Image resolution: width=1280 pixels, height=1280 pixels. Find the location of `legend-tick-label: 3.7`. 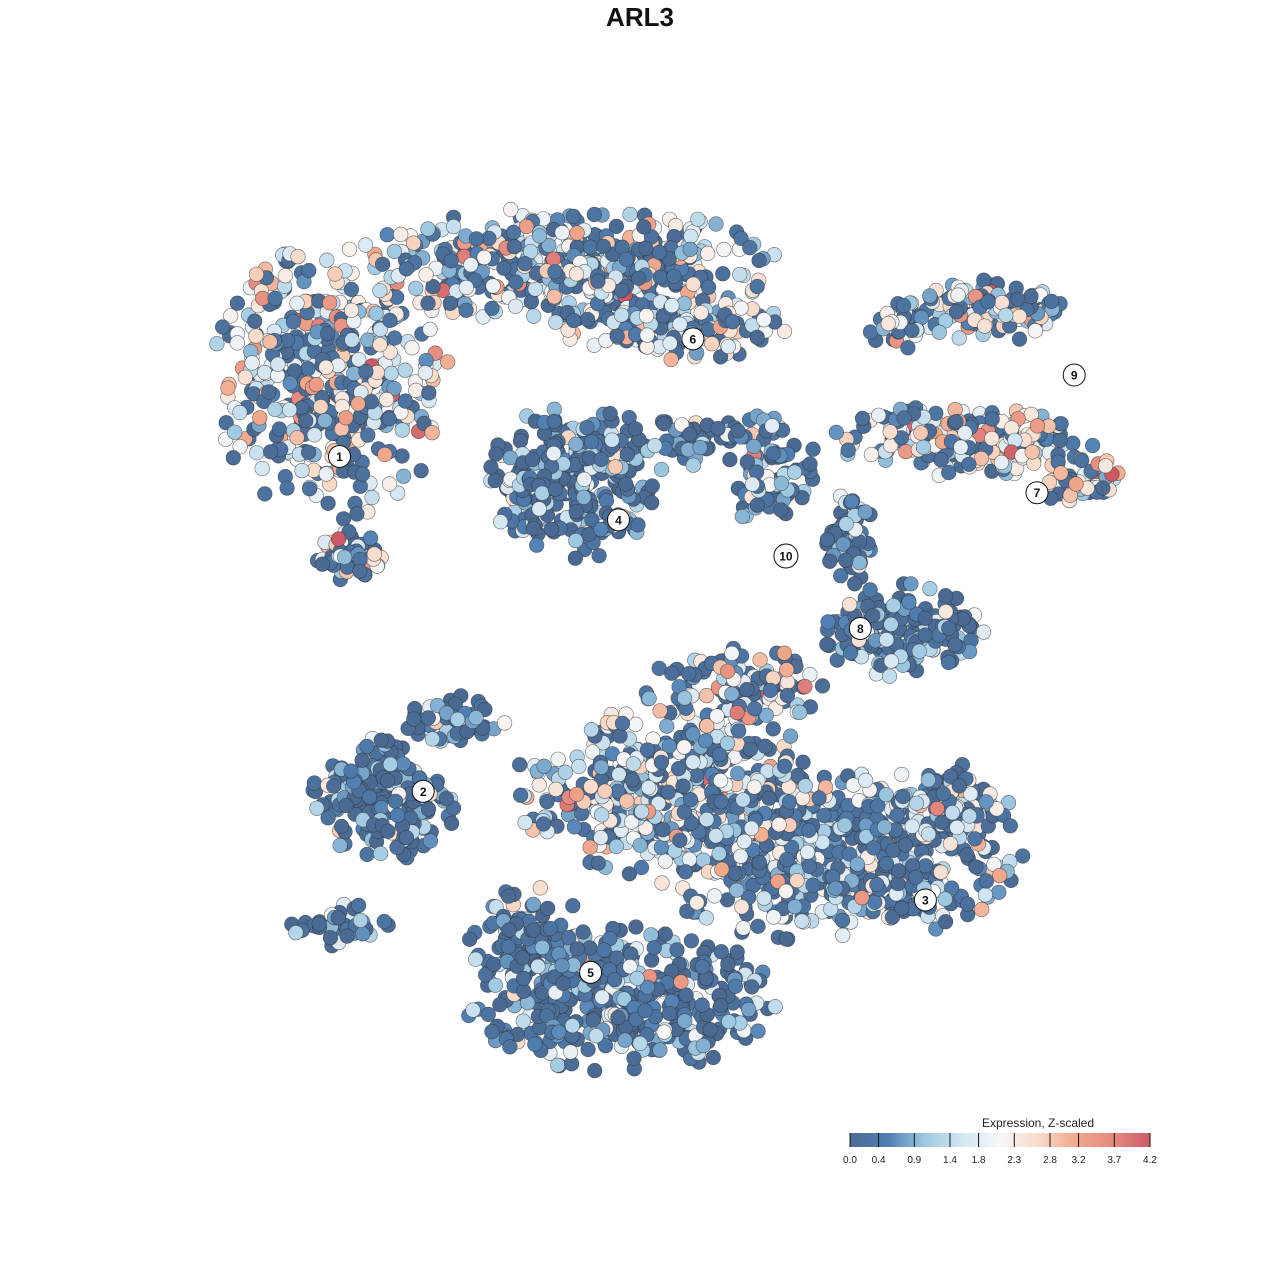

legend-tick-label: 3.7 is located at coordinates (1114, 1160).